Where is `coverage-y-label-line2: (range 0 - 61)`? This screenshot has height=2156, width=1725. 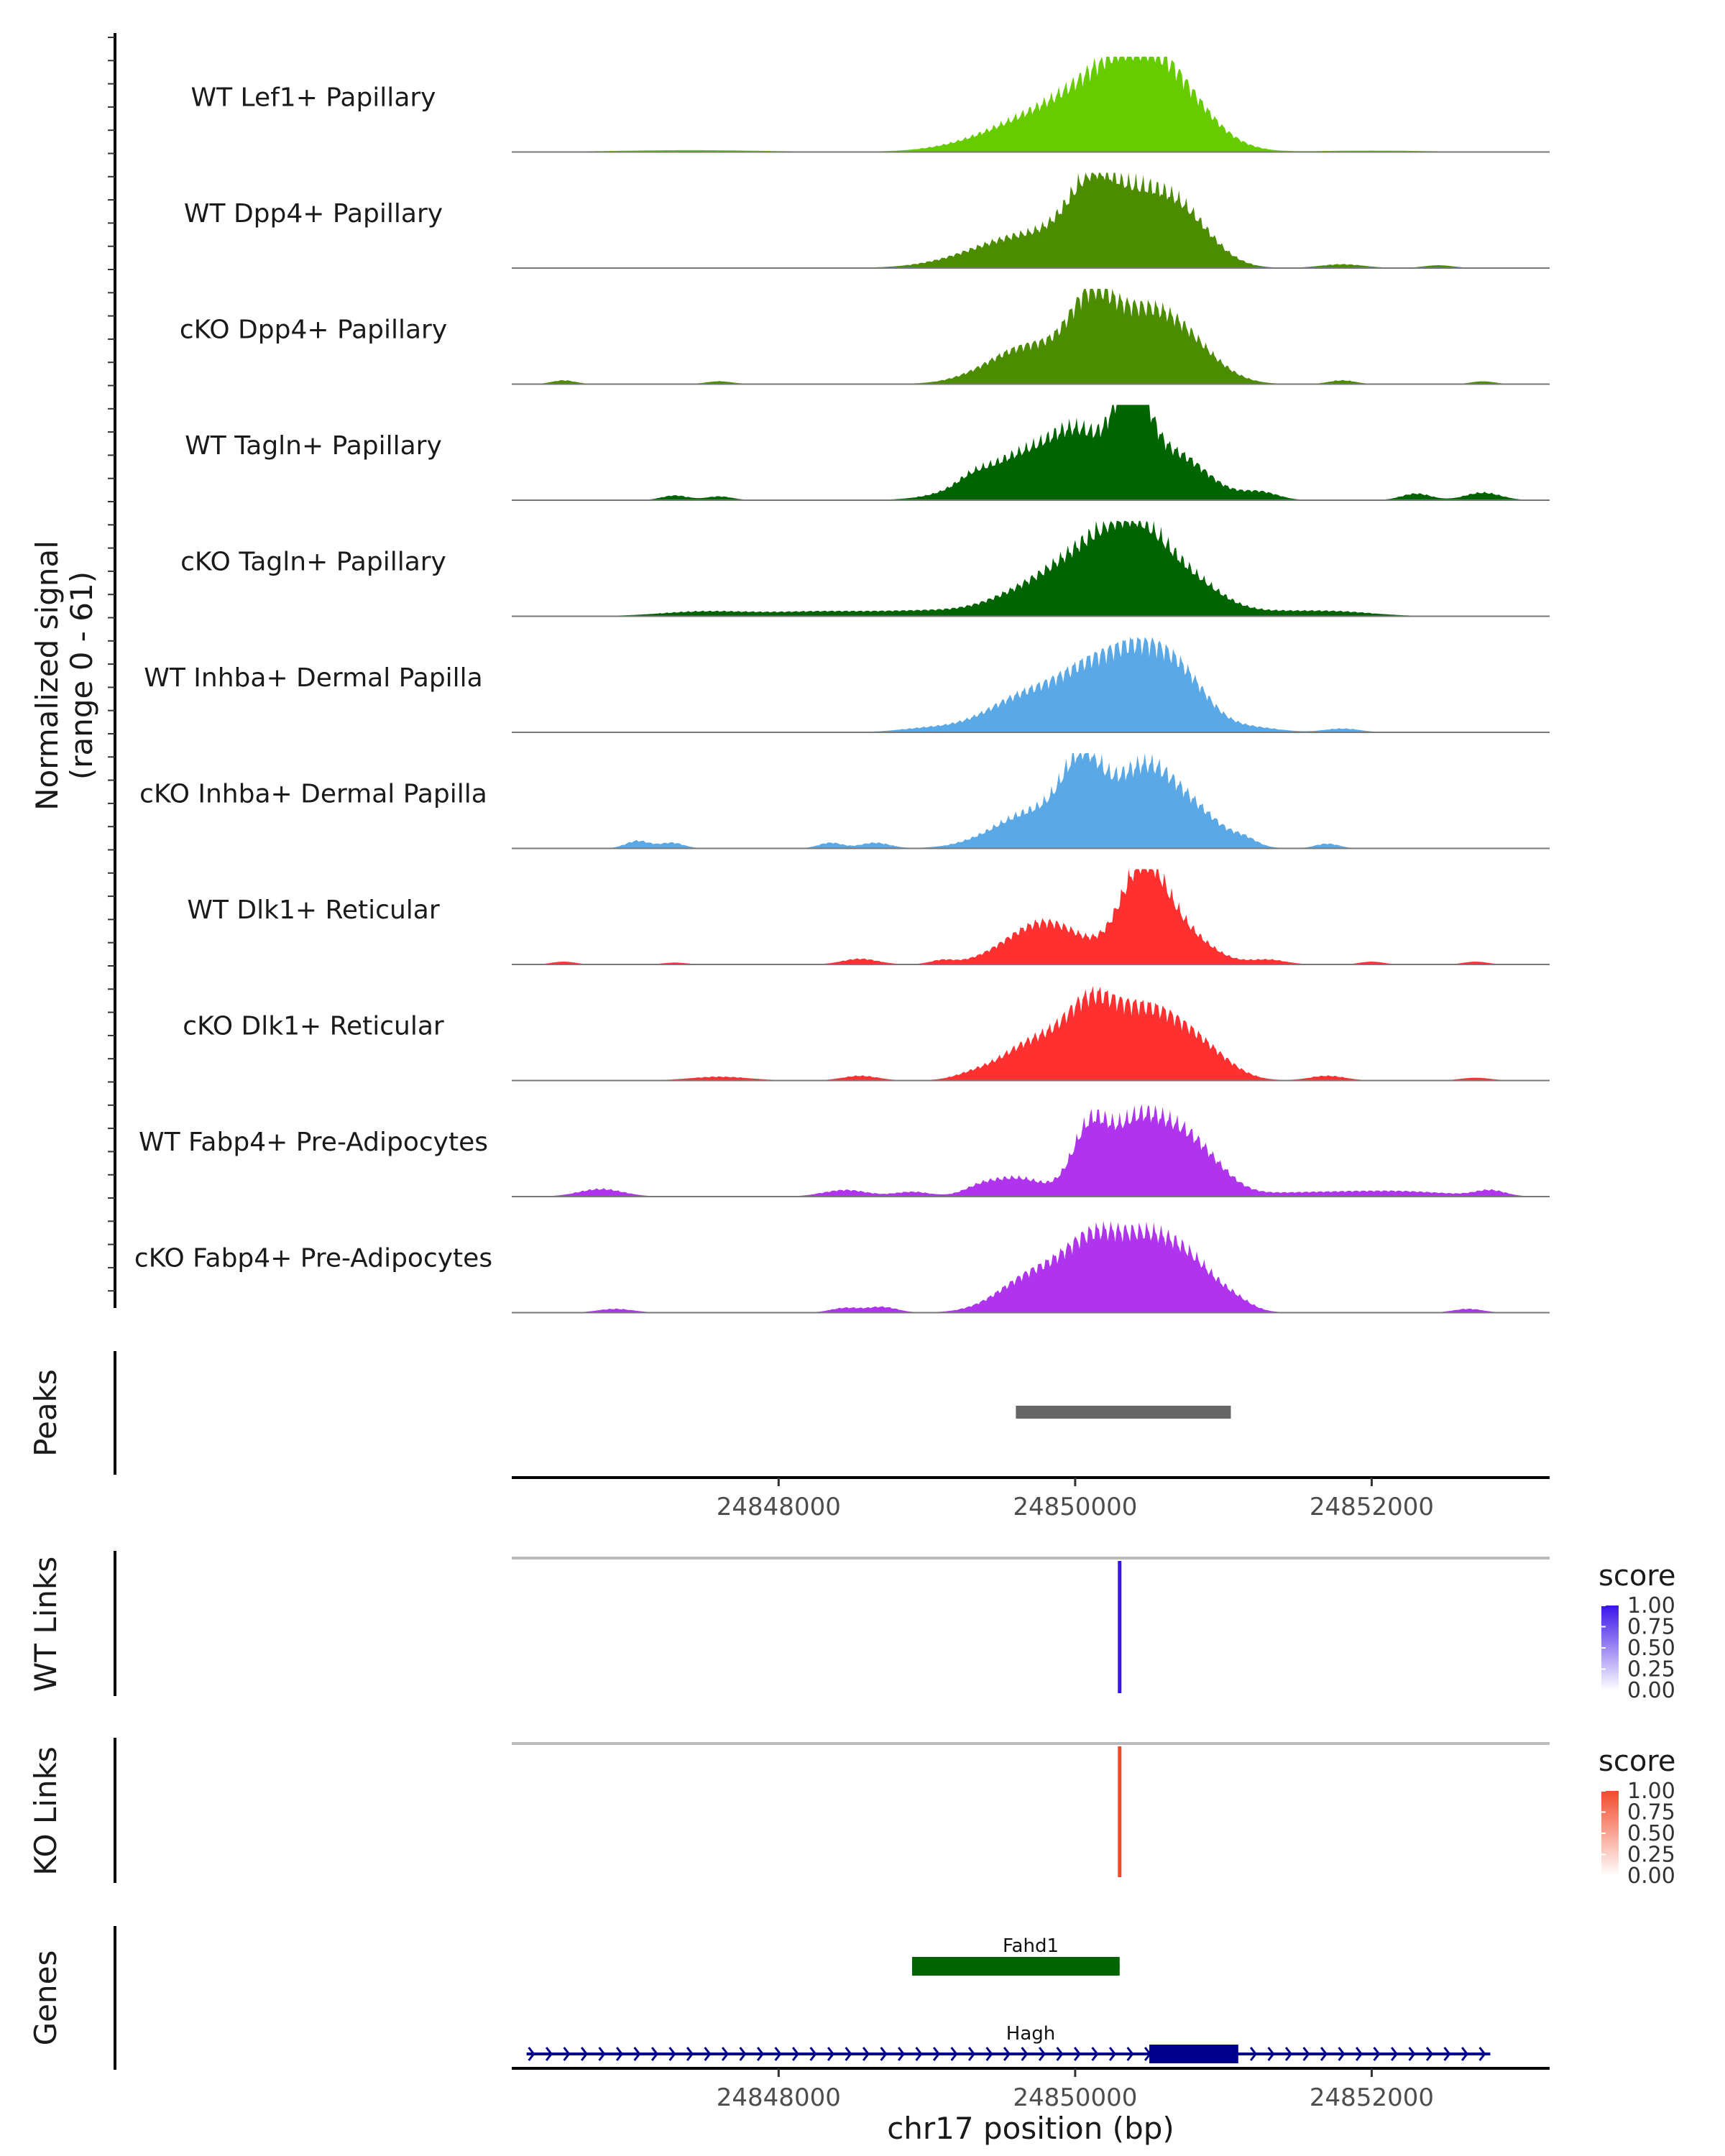 coverage-y-label-line2: (range 0 - 61) is located at coordinates (81, 675).